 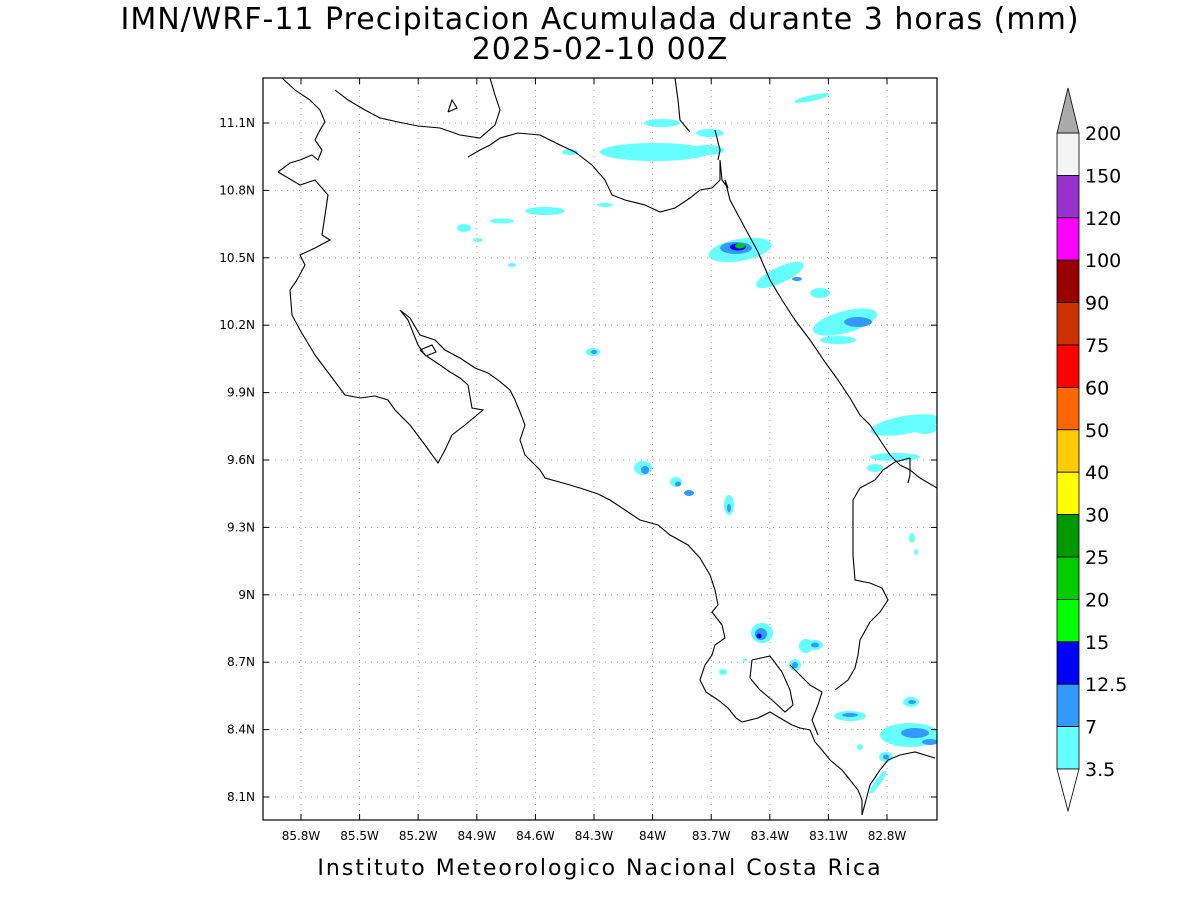 What do you see at coordinates (887, 836) in the screenshot?
I see `lon-label: 82.8W` at bounding box center [887, 836].